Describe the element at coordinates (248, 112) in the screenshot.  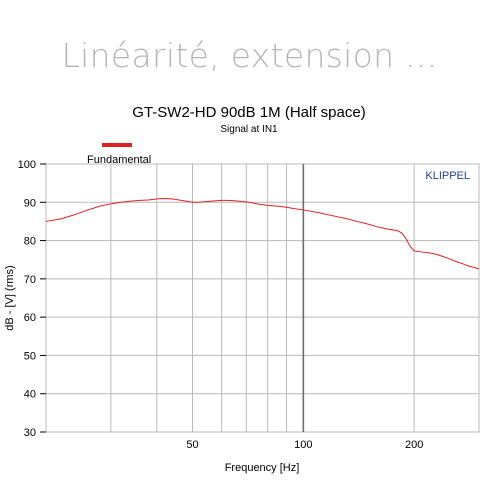
I see `chart-title: GT-SW2-HD 90dB 1M (Half space)` at that location.